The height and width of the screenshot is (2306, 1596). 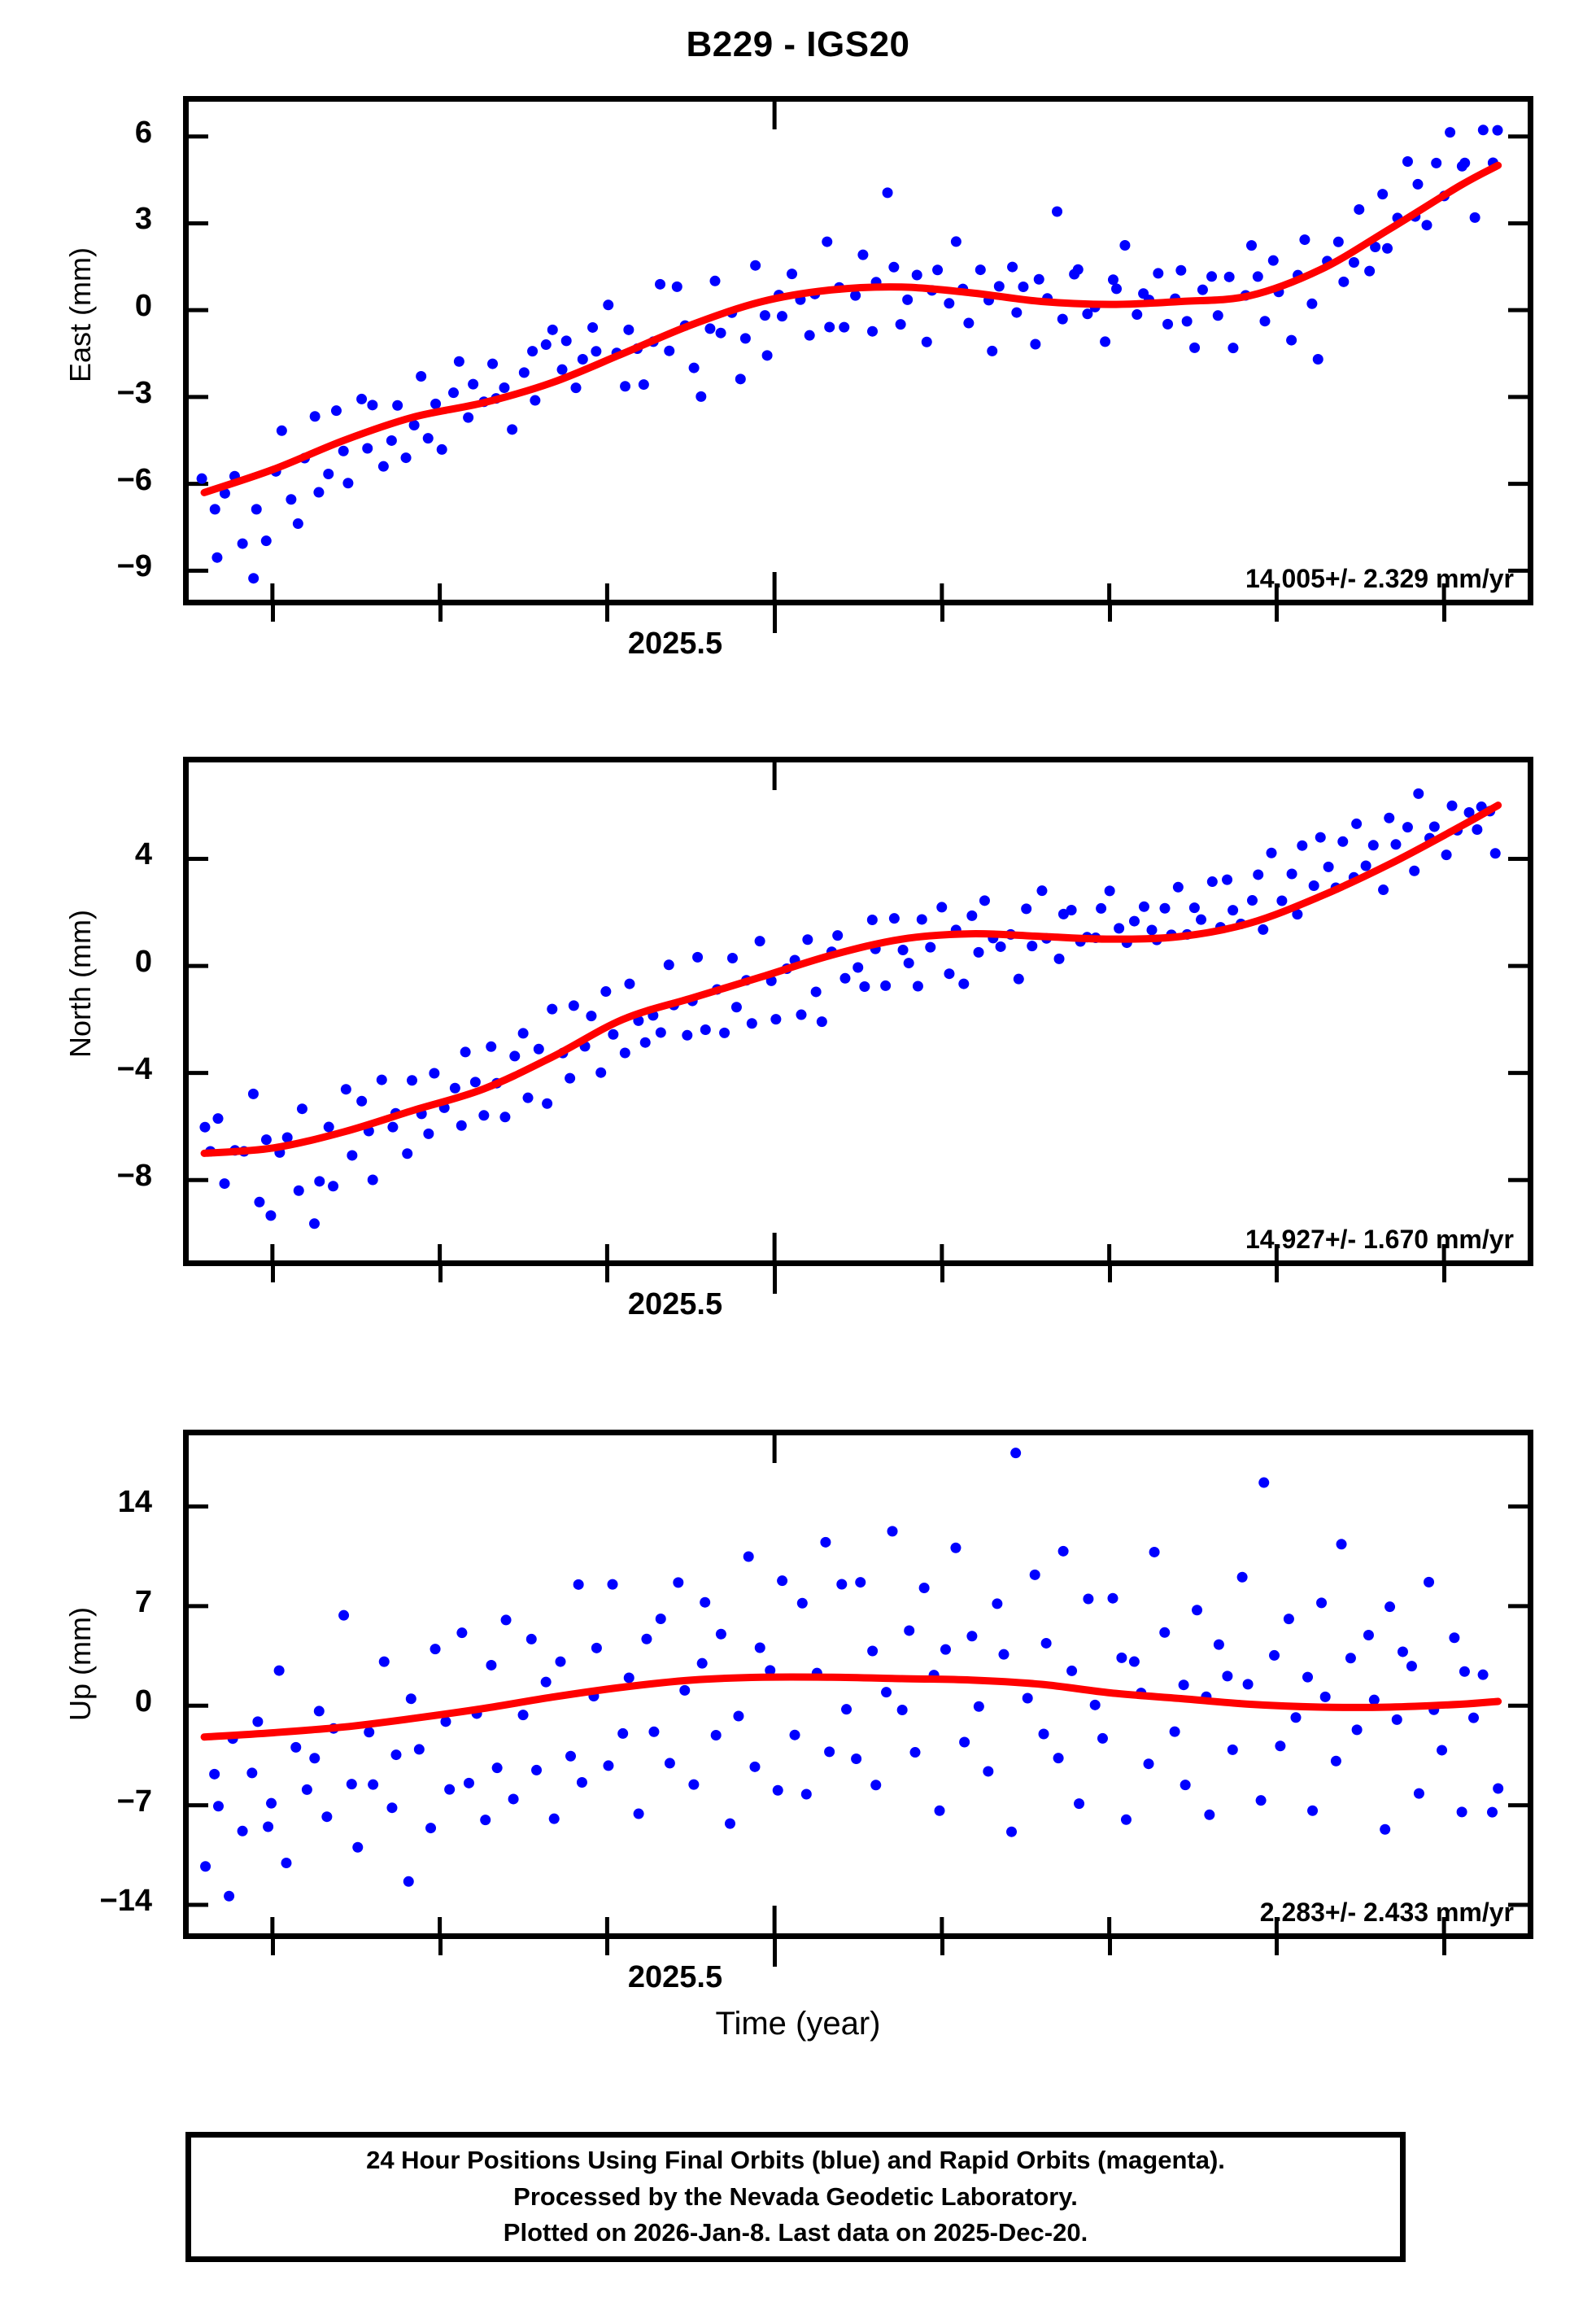 What do you see at coordinates (143, 132) in the screenshot?
I see `y-tick-label: 6` at bounding box center [143, 132].